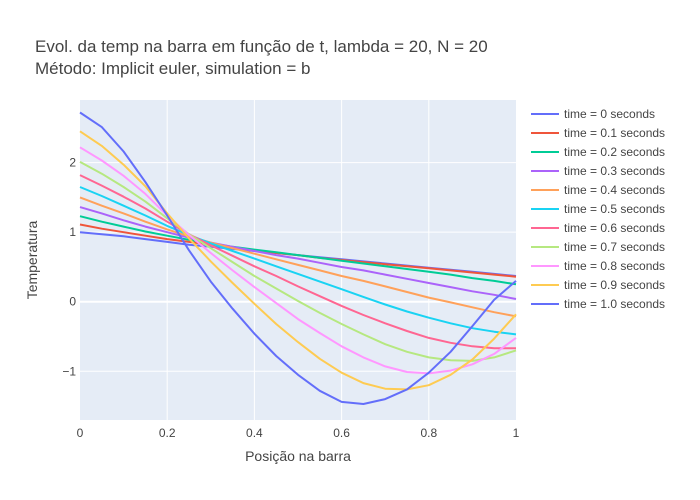 This screenshot has width=700, height=500. I want to click on legend-label: time = 1.0 seconds, so click(614, 304).